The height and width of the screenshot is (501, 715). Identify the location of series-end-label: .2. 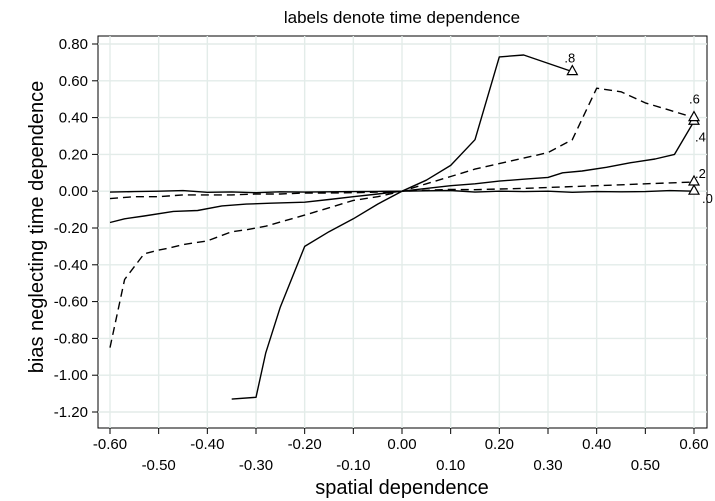
(700, 173).